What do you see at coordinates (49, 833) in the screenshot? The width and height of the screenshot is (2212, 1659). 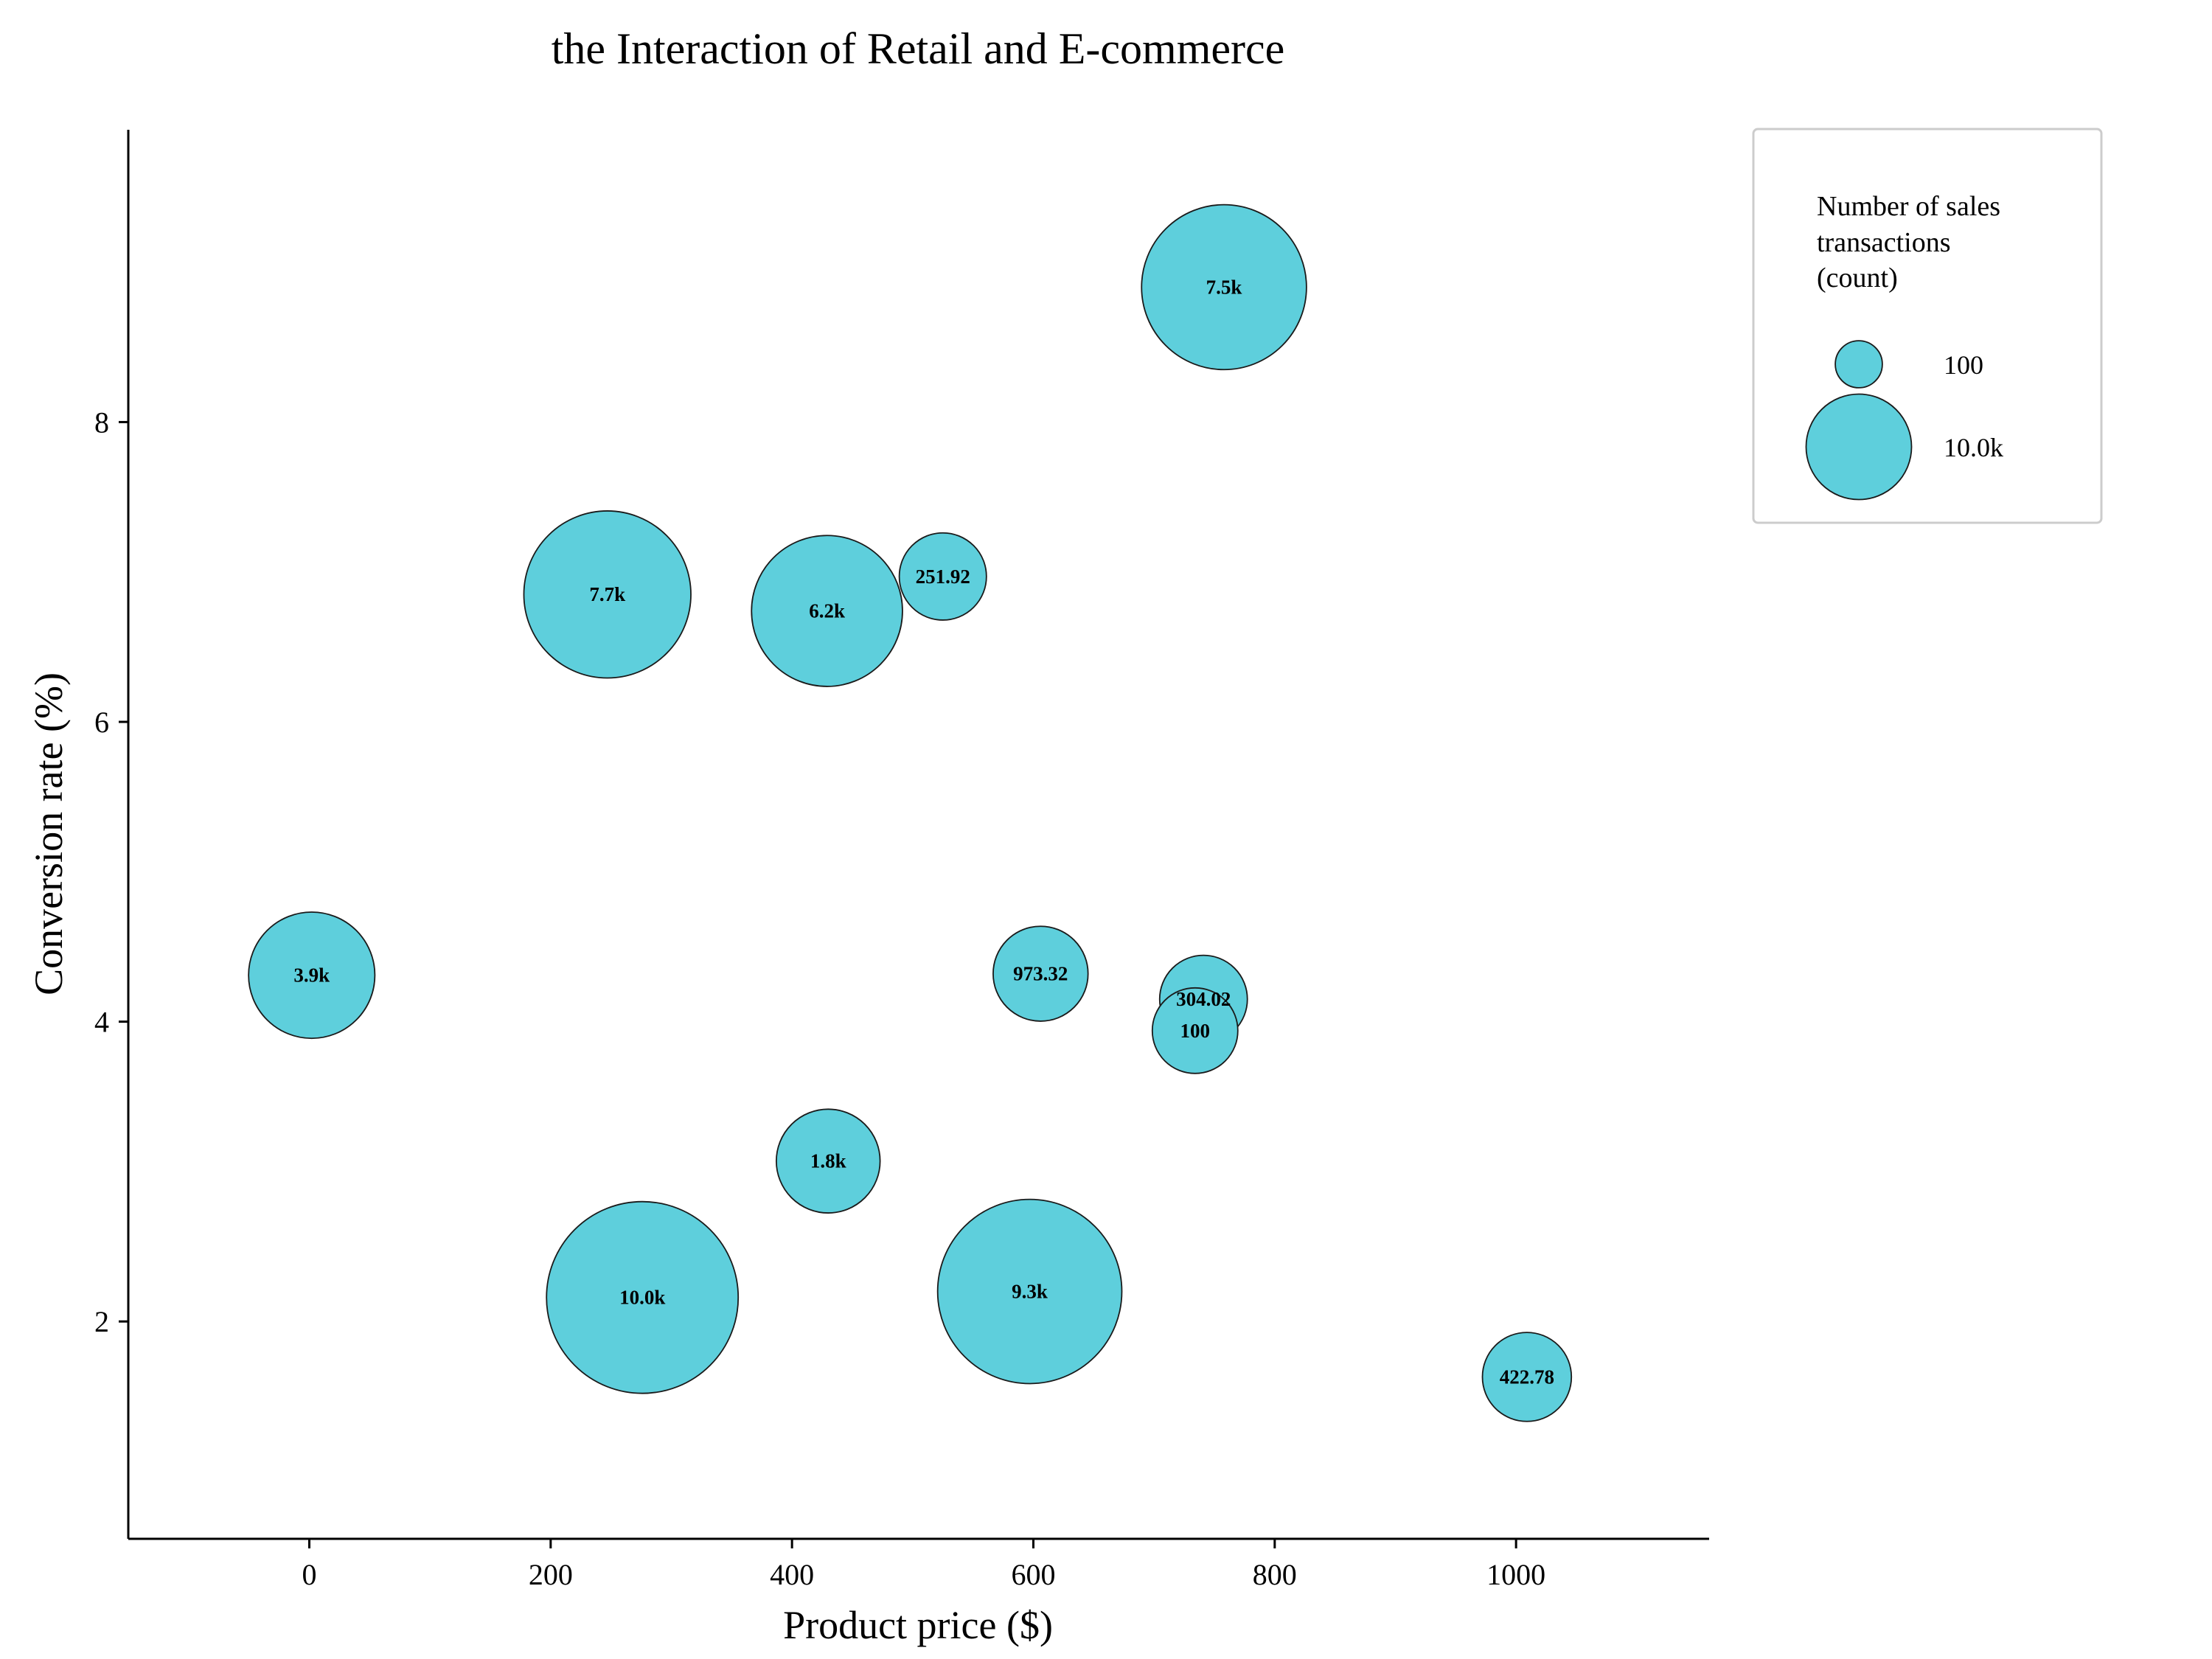 I see `y-axis-label: Conversion rate (%)` at bounding box center [49, 833].